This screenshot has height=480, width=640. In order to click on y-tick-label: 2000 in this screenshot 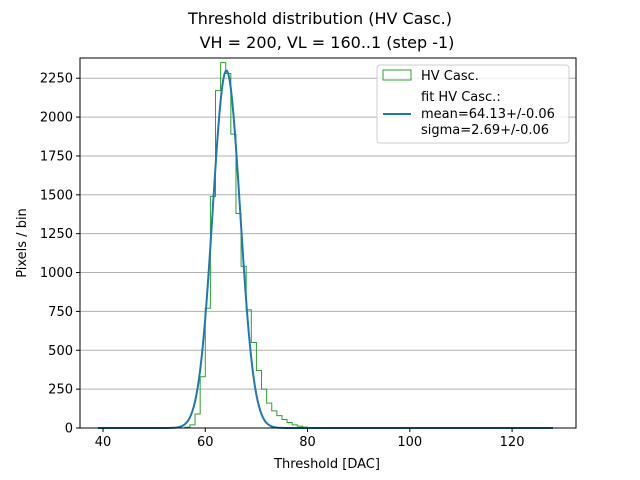, I will do `click(56, 118)`.